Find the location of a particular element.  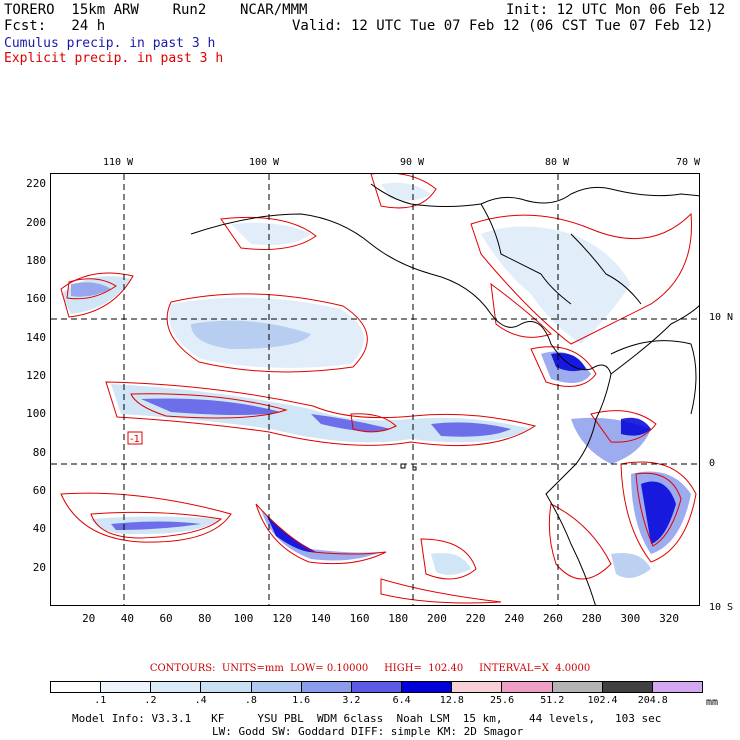

colorbar is located at coordinates (376, 687).